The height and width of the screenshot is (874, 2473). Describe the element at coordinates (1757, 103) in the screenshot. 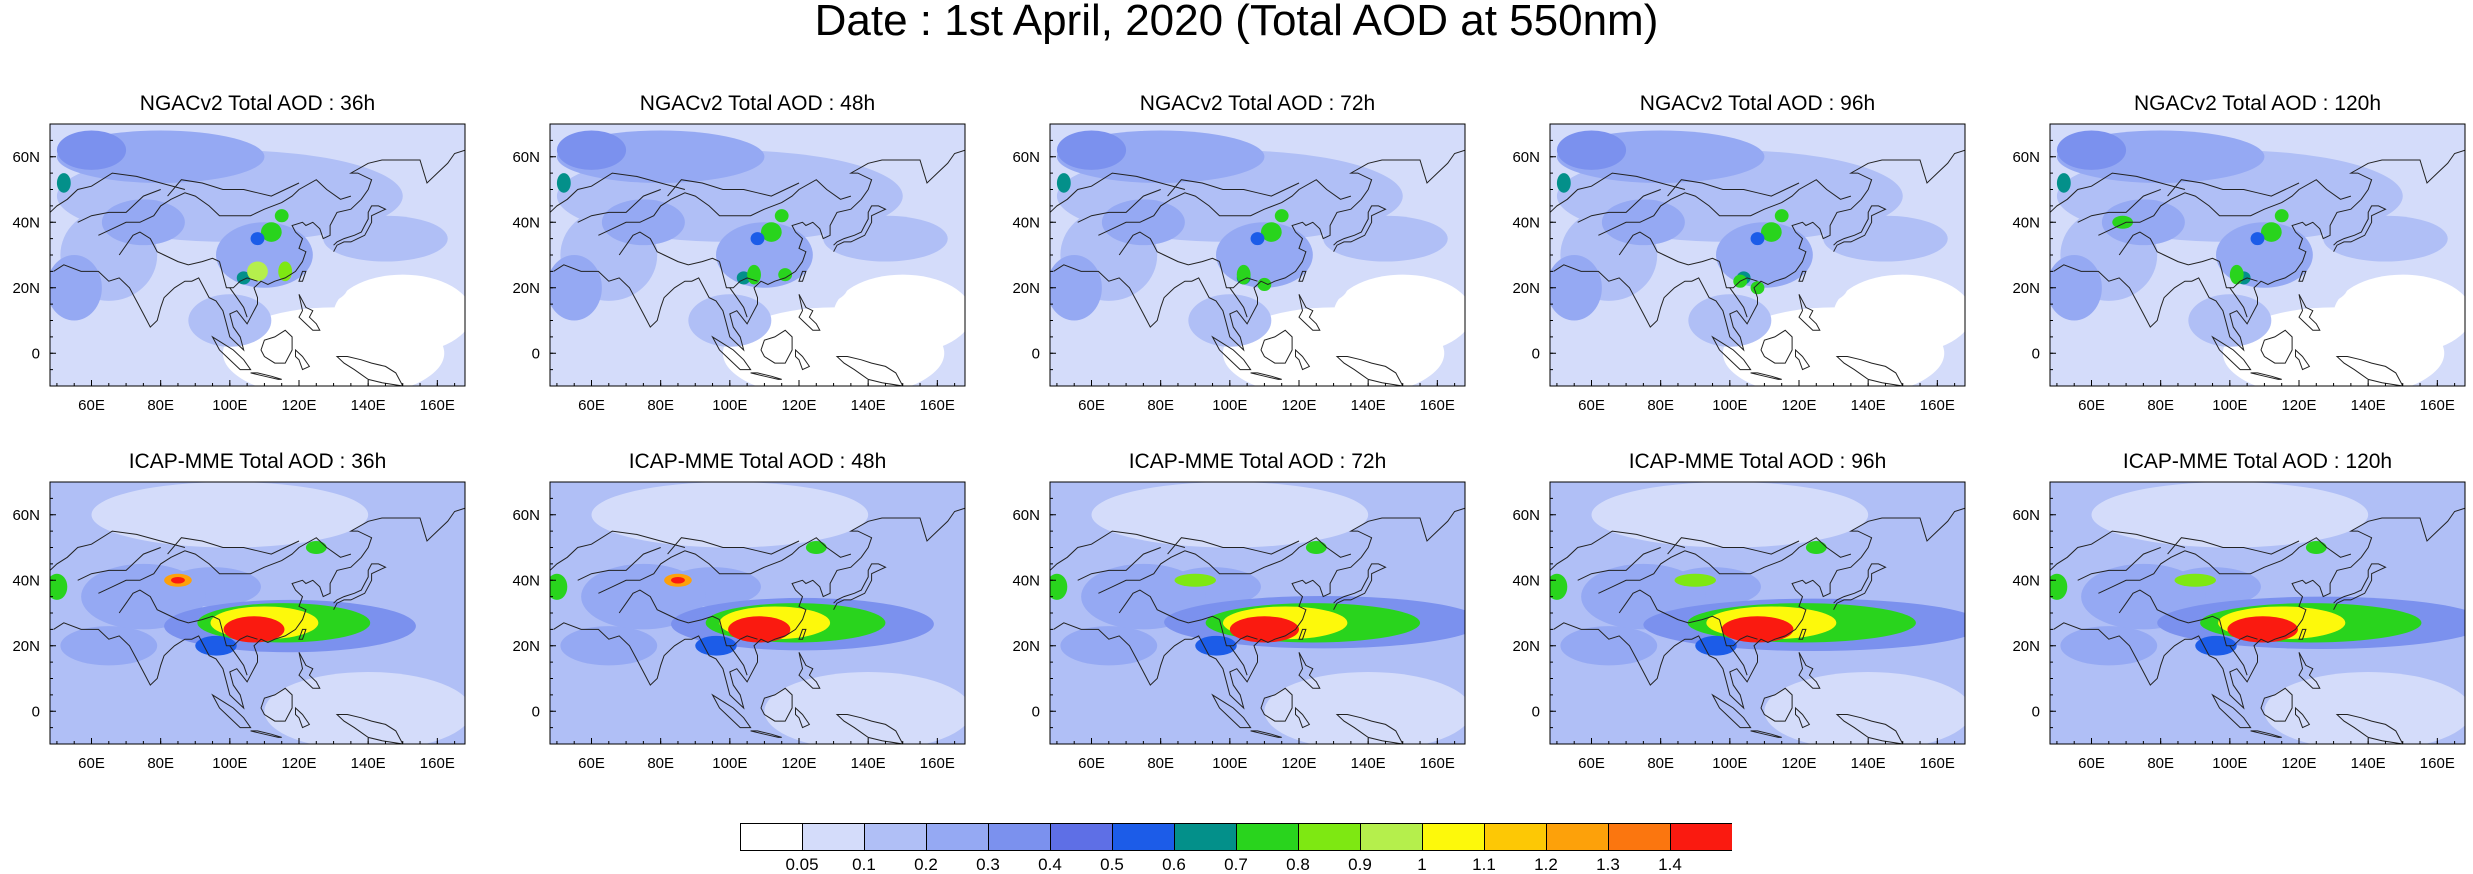

I see `panel-title: NGACv2 Total AOD : 96h` at that location.